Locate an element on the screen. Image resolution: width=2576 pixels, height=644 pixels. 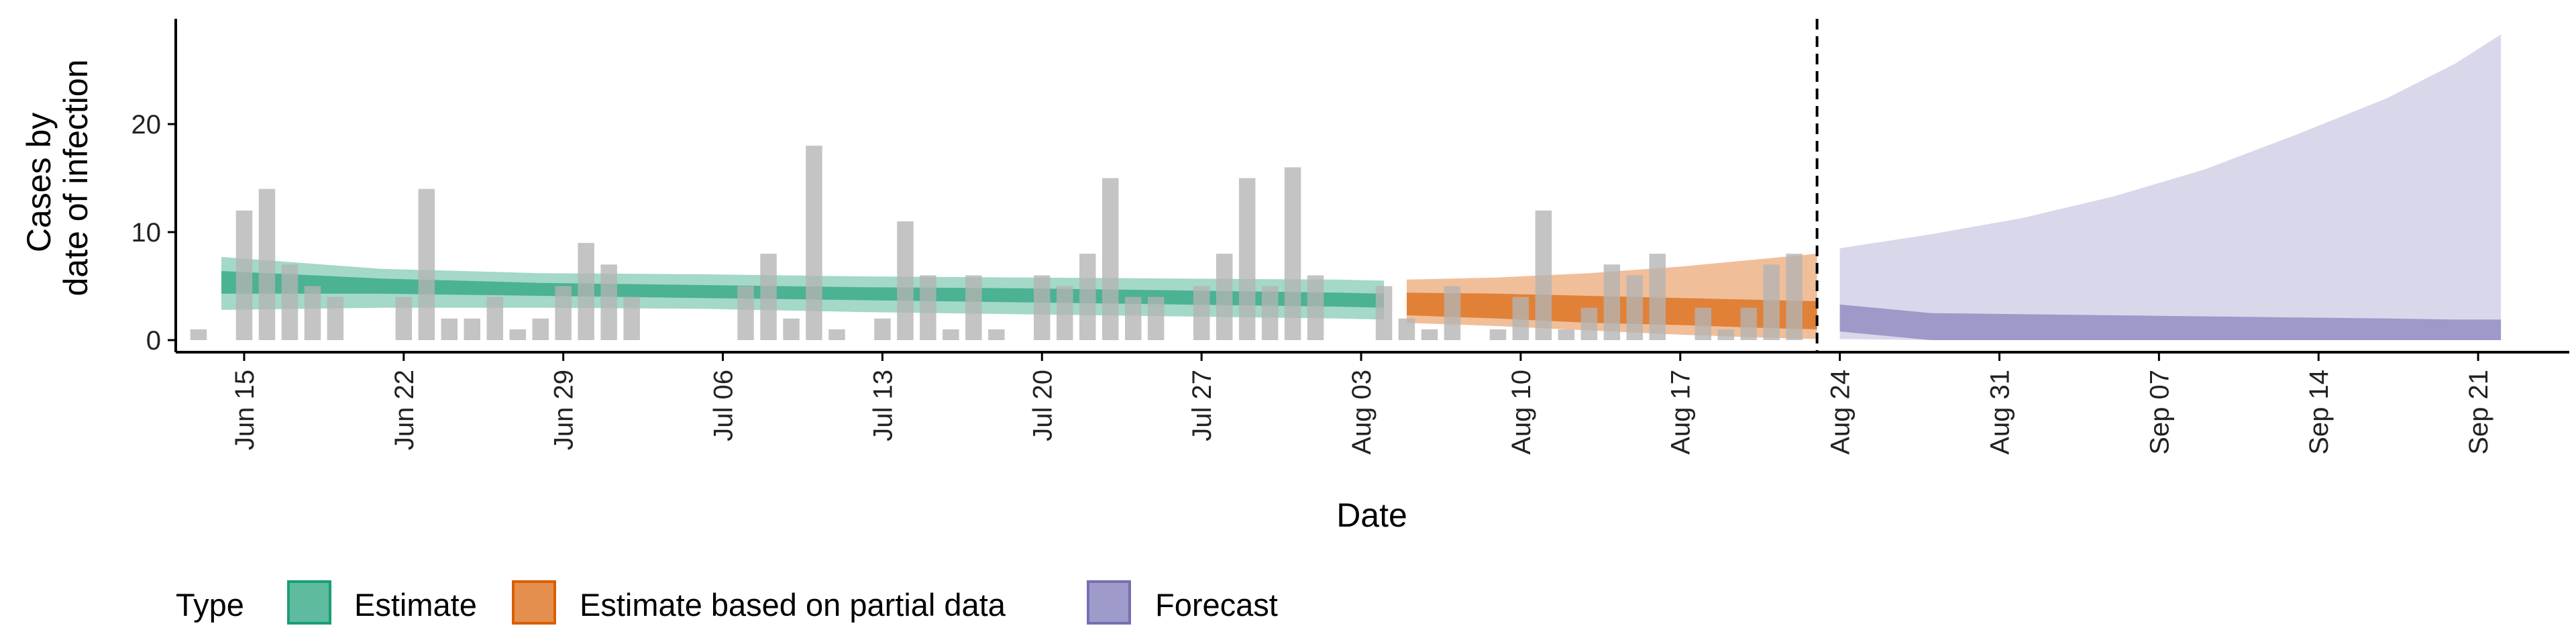
x-tick-label: Jul 06 is located at coordinates (724, 405).